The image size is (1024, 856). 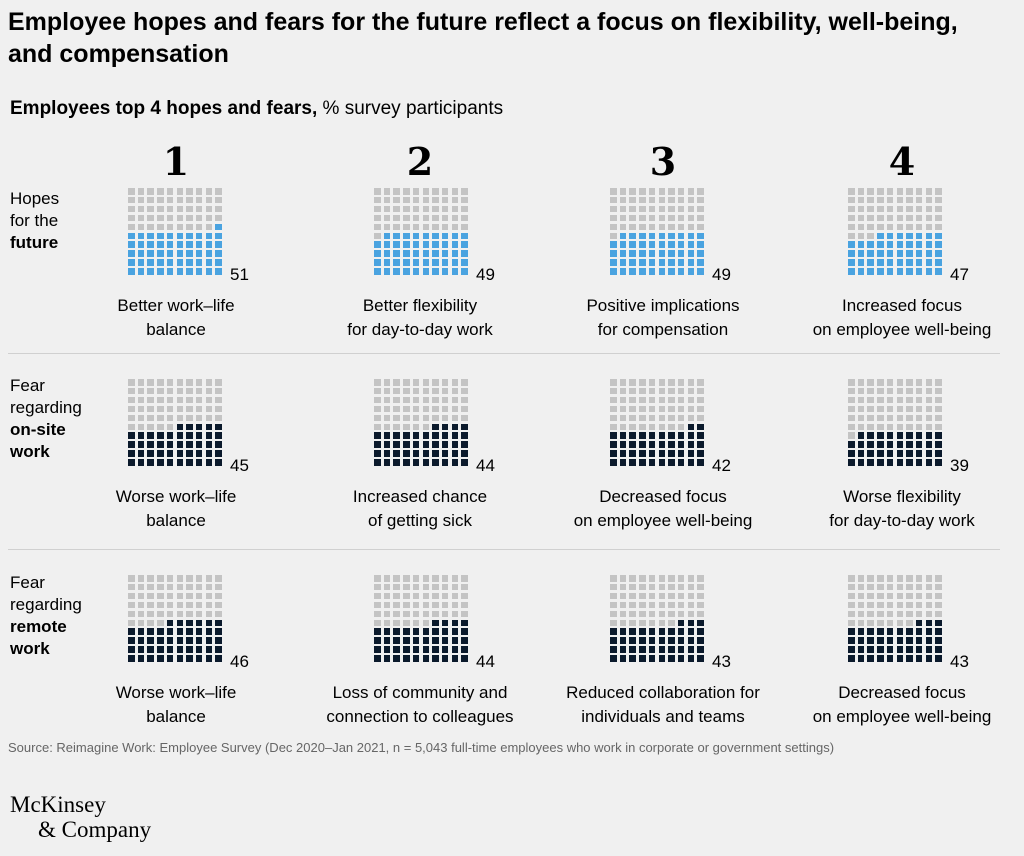 What do you see at coordinates (38, 429) in the screenshot?
I see `row-label-line: on-site` at bounding box center [38, 429].